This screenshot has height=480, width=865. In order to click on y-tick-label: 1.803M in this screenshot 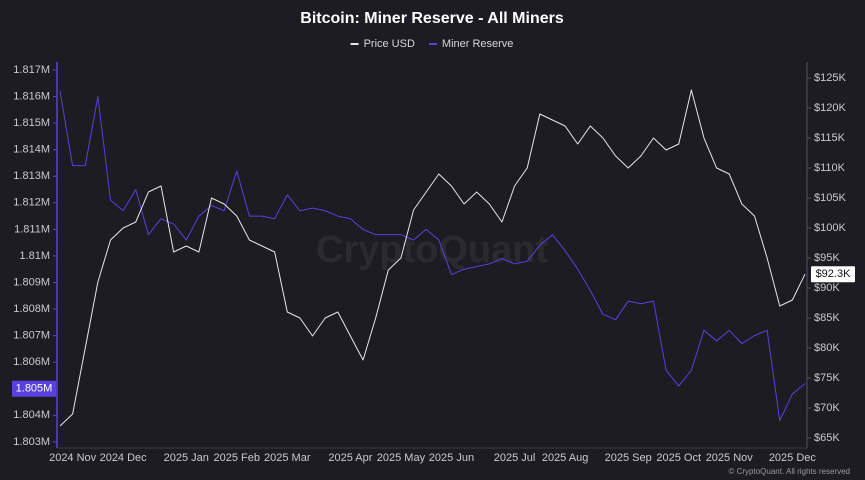, I will do `click(31, 442)`.